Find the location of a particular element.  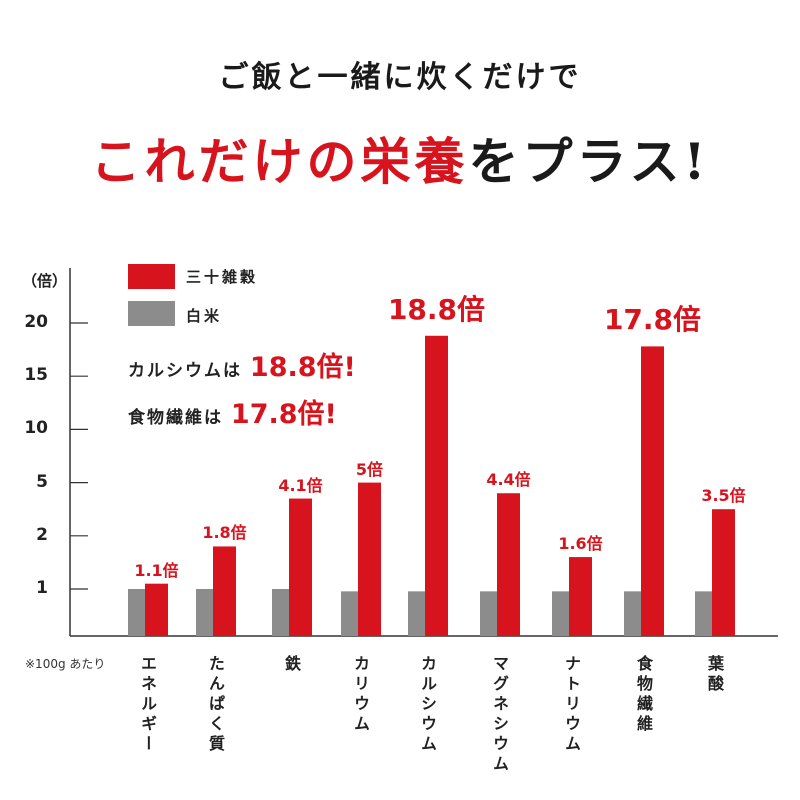

callout-text: カルシウムは is located at coordinates (185, 371).